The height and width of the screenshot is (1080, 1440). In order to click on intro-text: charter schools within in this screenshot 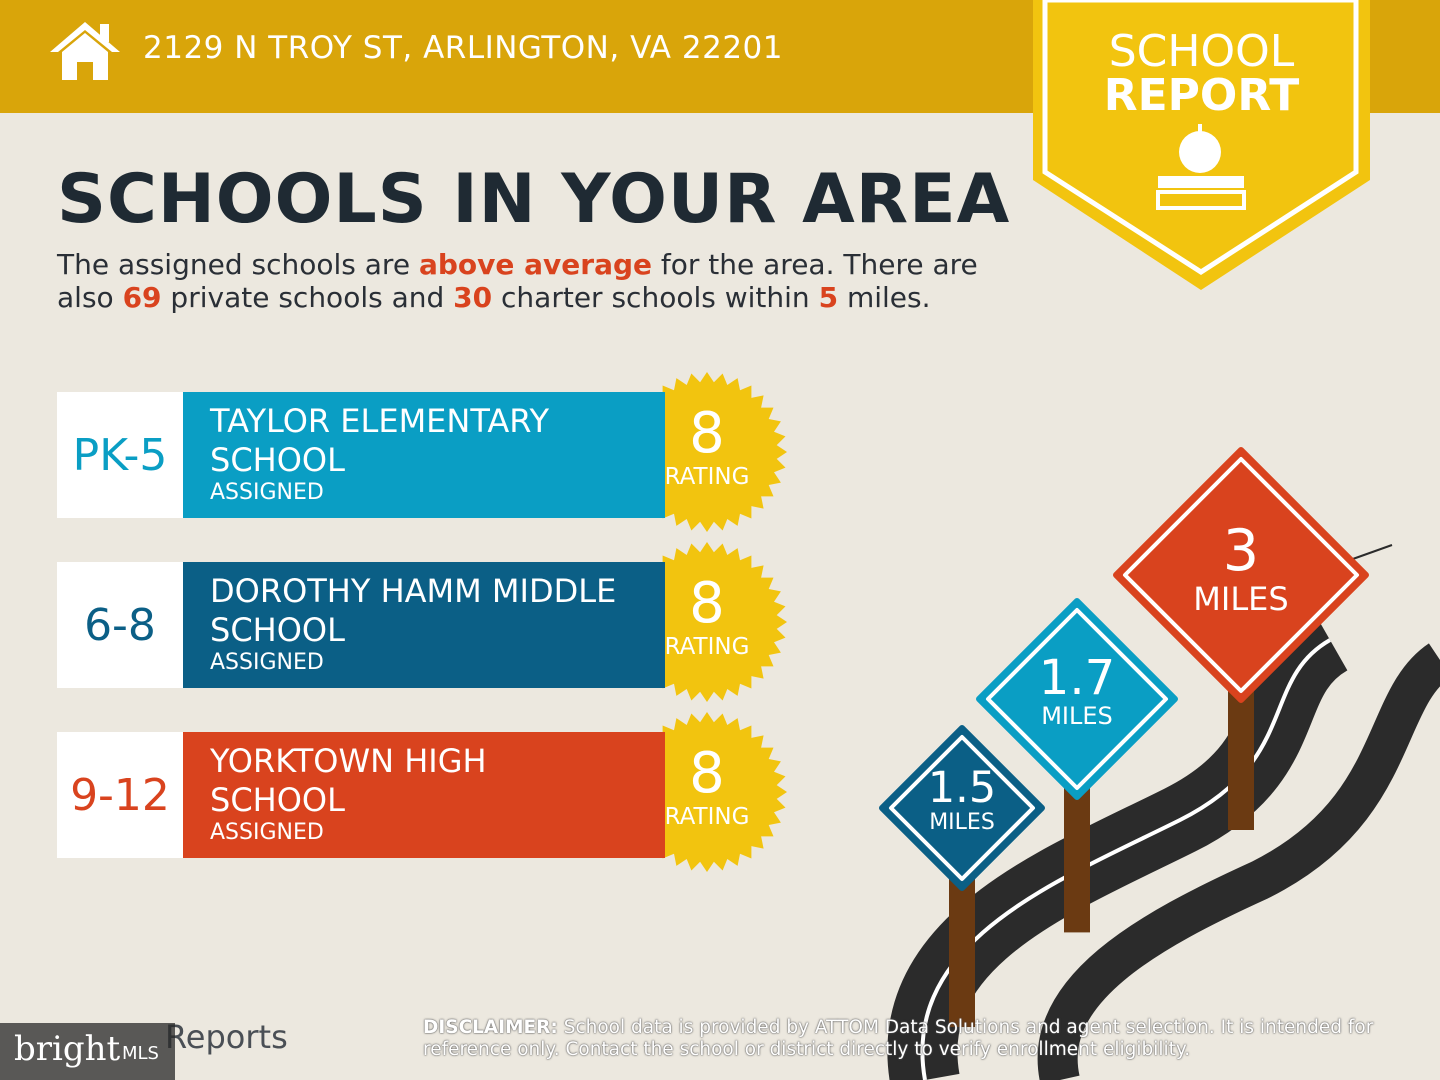, I will do `click(655, 297)`.